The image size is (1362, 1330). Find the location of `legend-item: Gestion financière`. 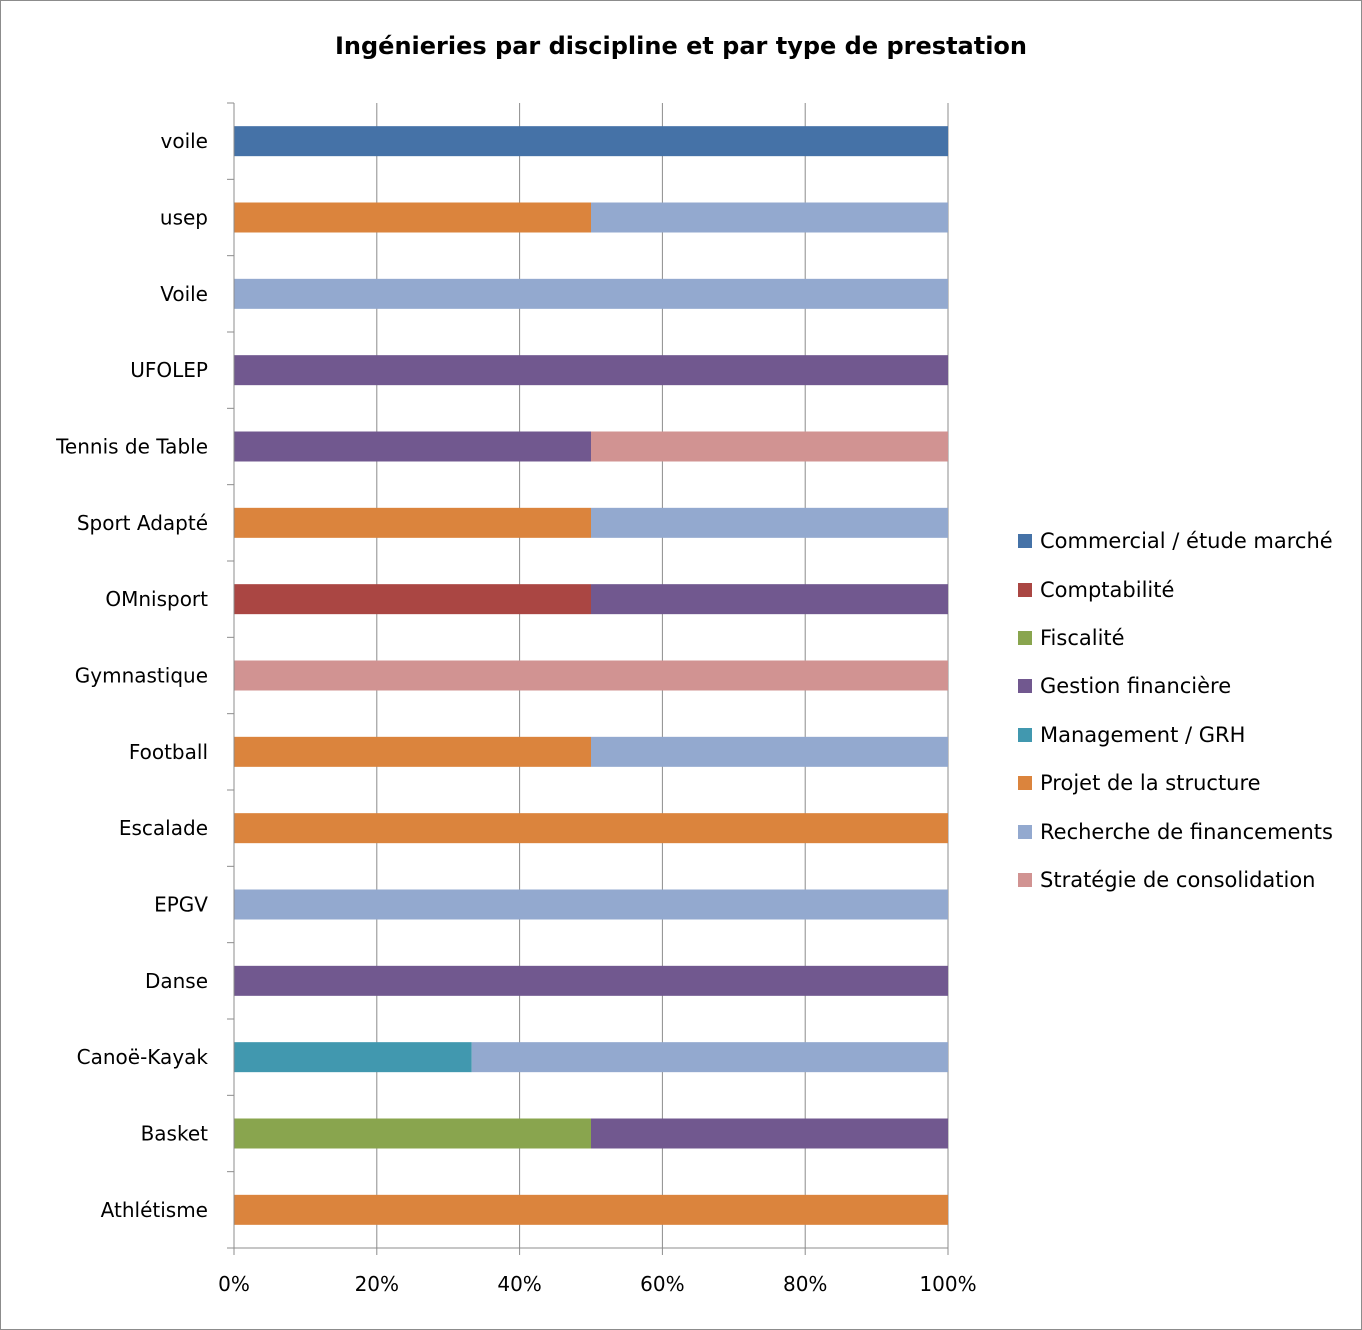

legend-item: Gestion financière is located at coordinates (1175, 686).